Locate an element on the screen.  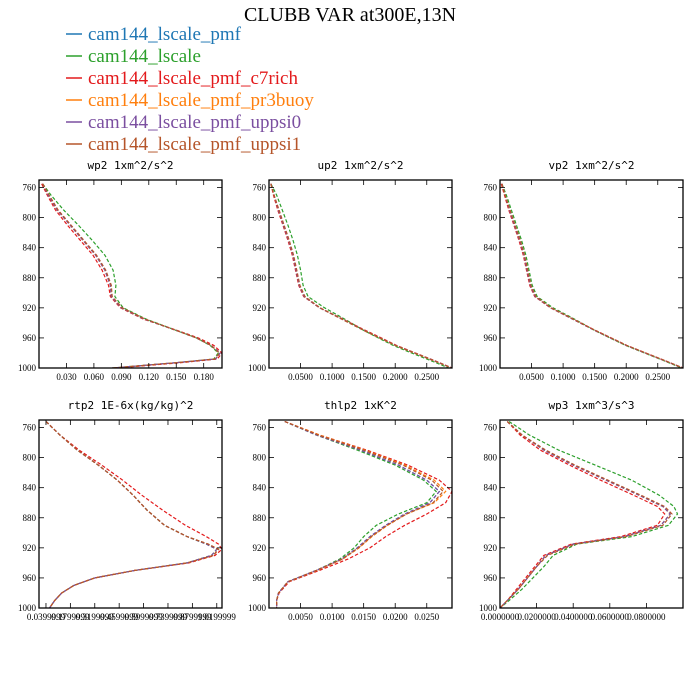
x-tick-label: 0.0600000 is located at coordinates (610, 617).